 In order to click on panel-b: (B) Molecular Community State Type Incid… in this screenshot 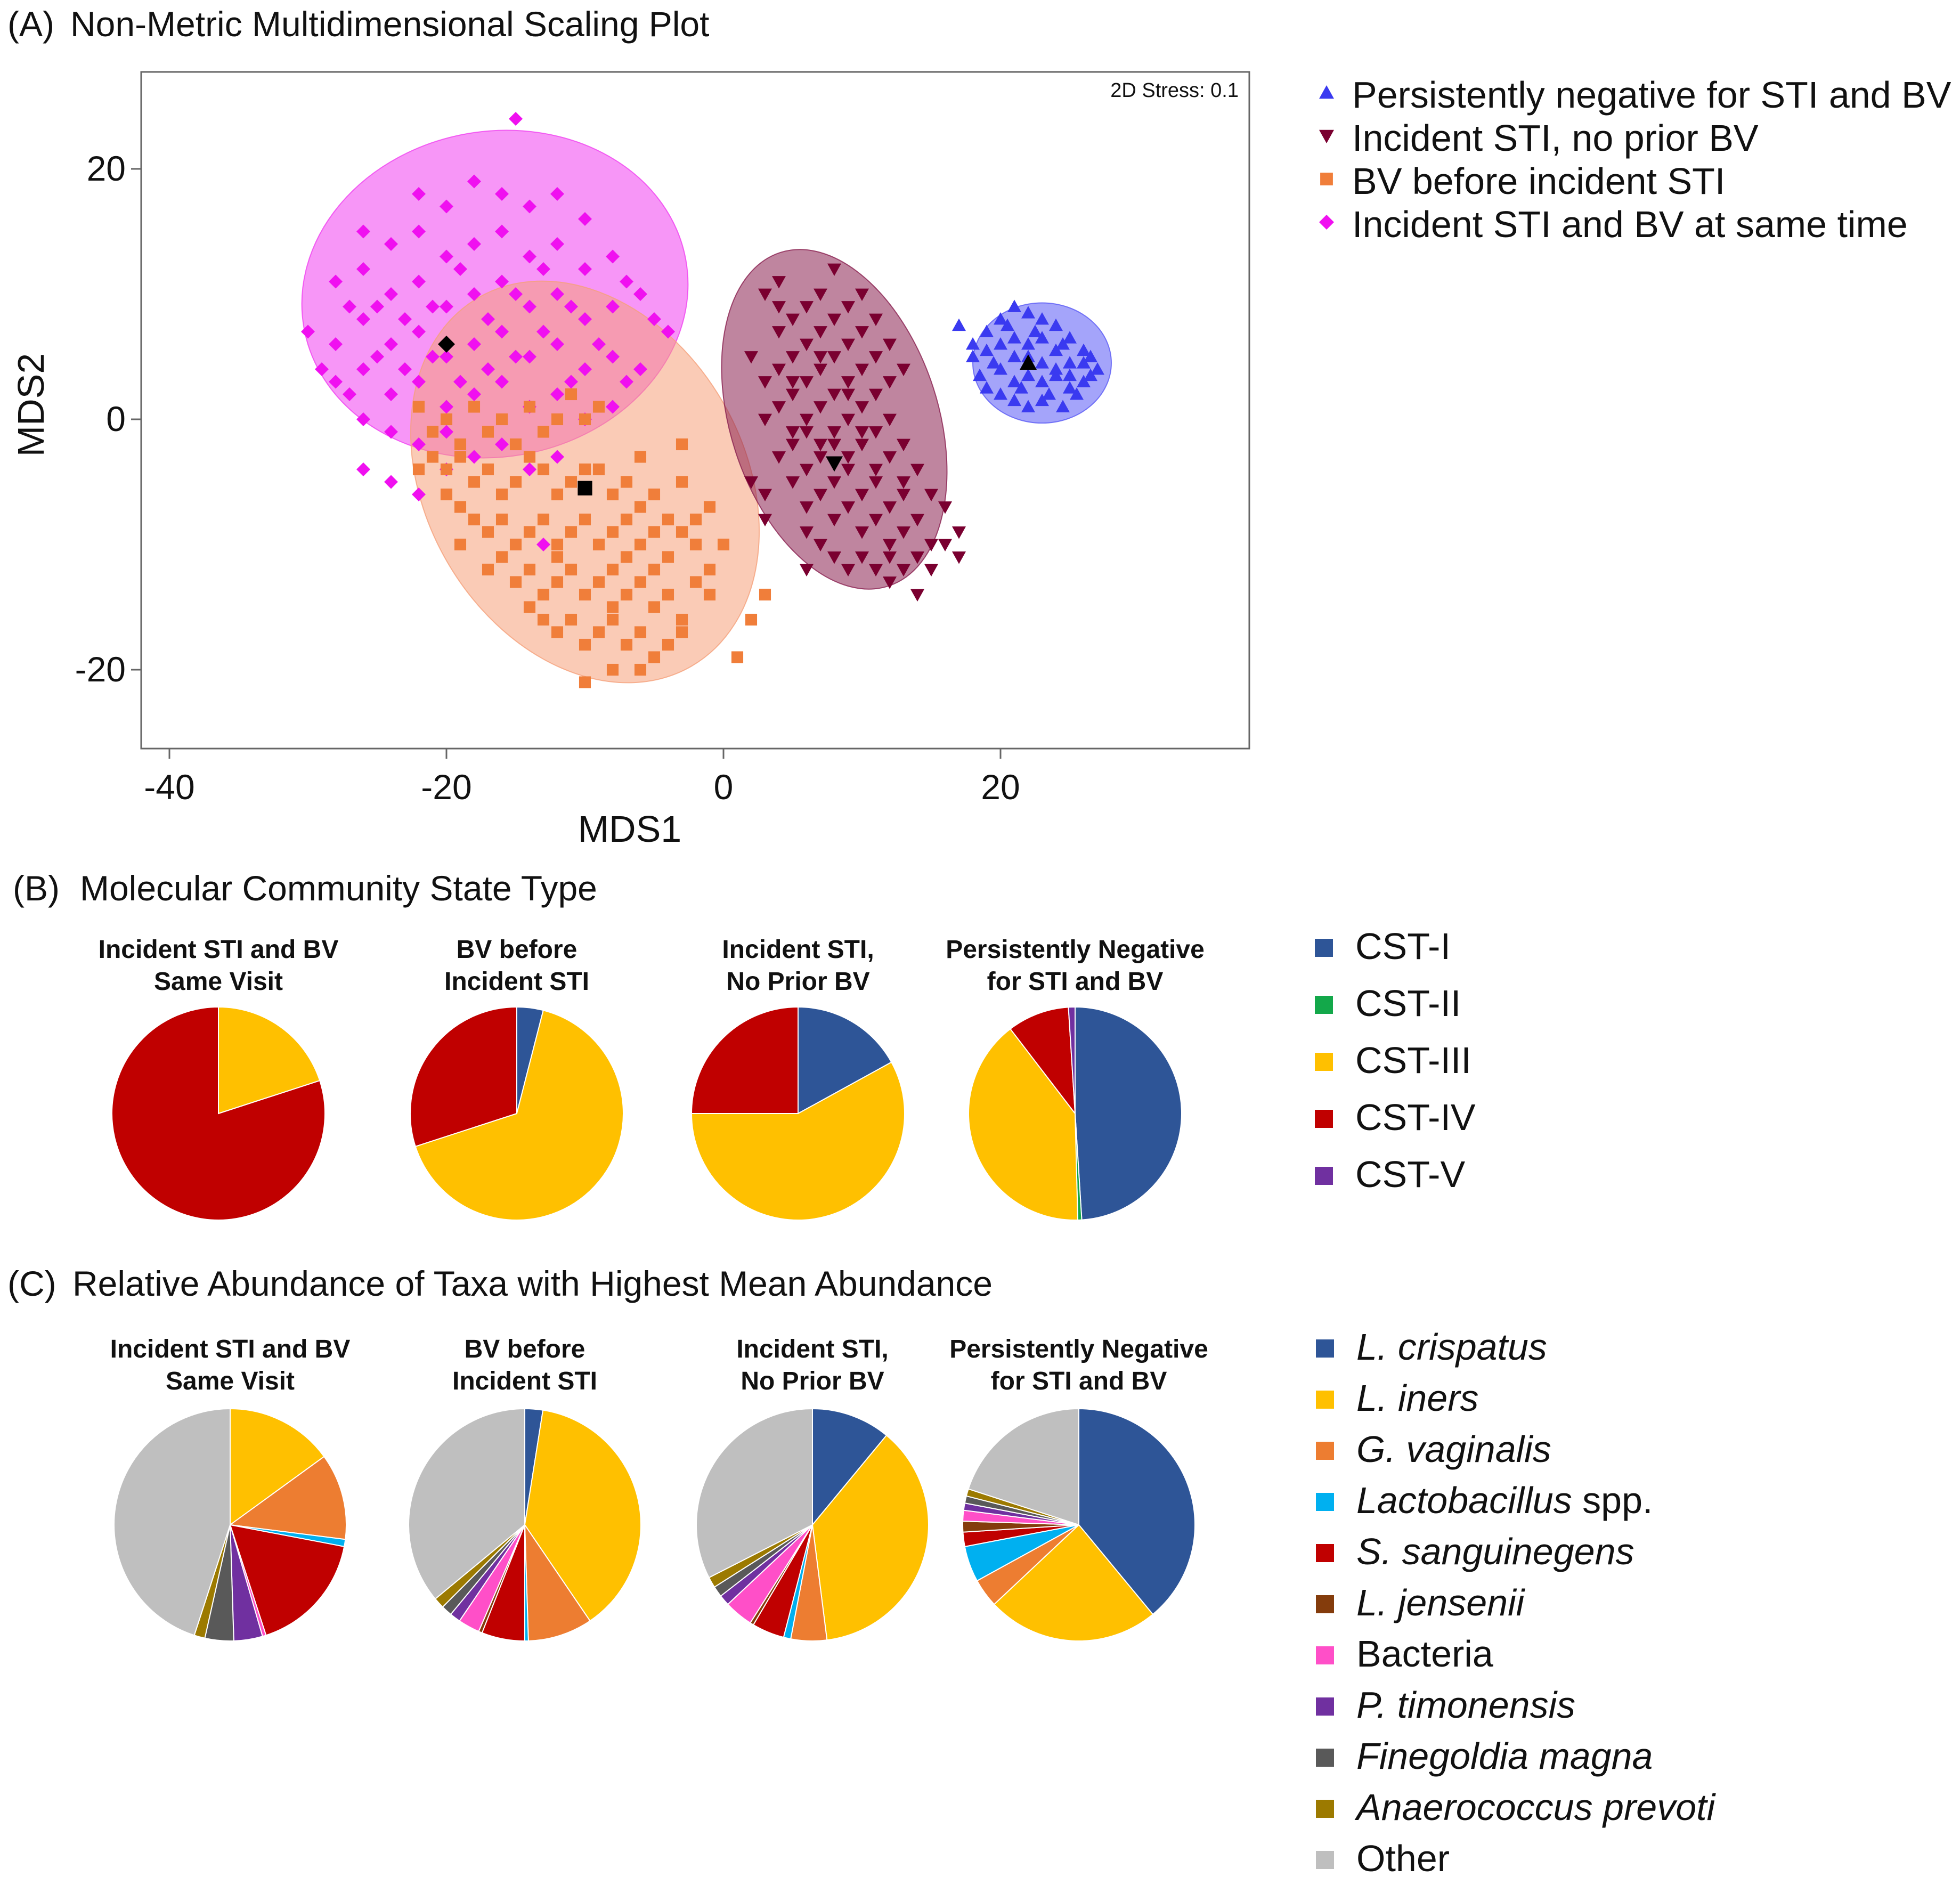, I will do `click(744, 1045)`.